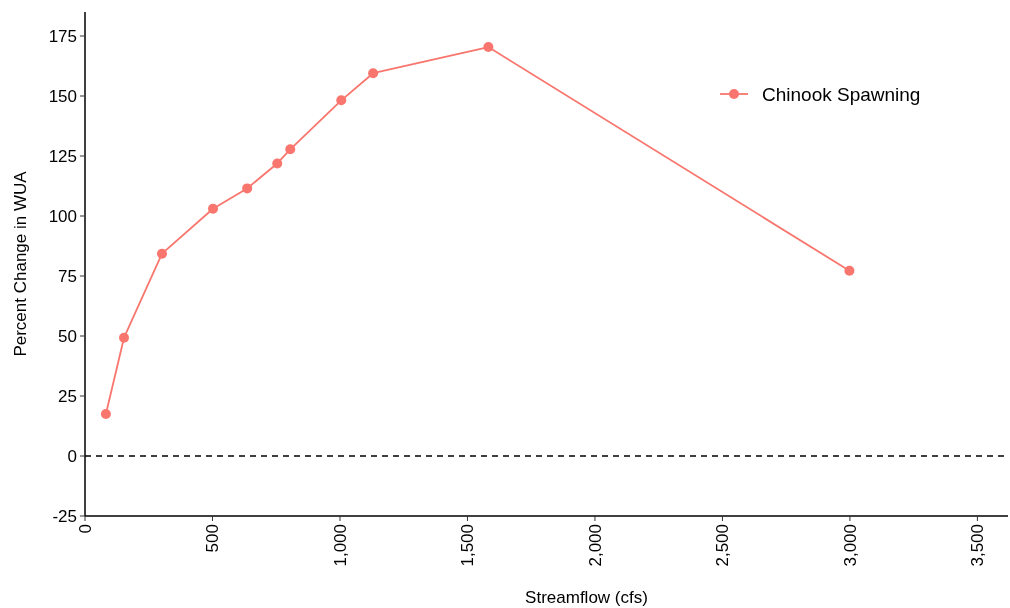 This screenshot has height=608, width=1010. Describe the element at coordinates (85, 529) in the screenshot. I see `x-tick-label: 0` at that location.